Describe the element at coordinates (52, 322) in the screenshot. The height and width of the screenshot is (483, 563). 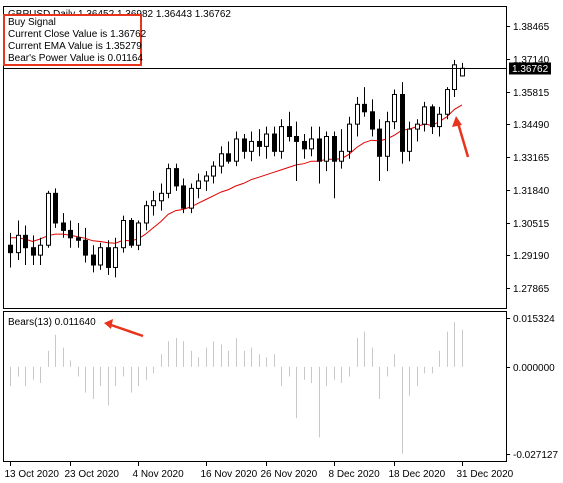
I see `indicator-label: Bears(13) 0.011640` at that location.